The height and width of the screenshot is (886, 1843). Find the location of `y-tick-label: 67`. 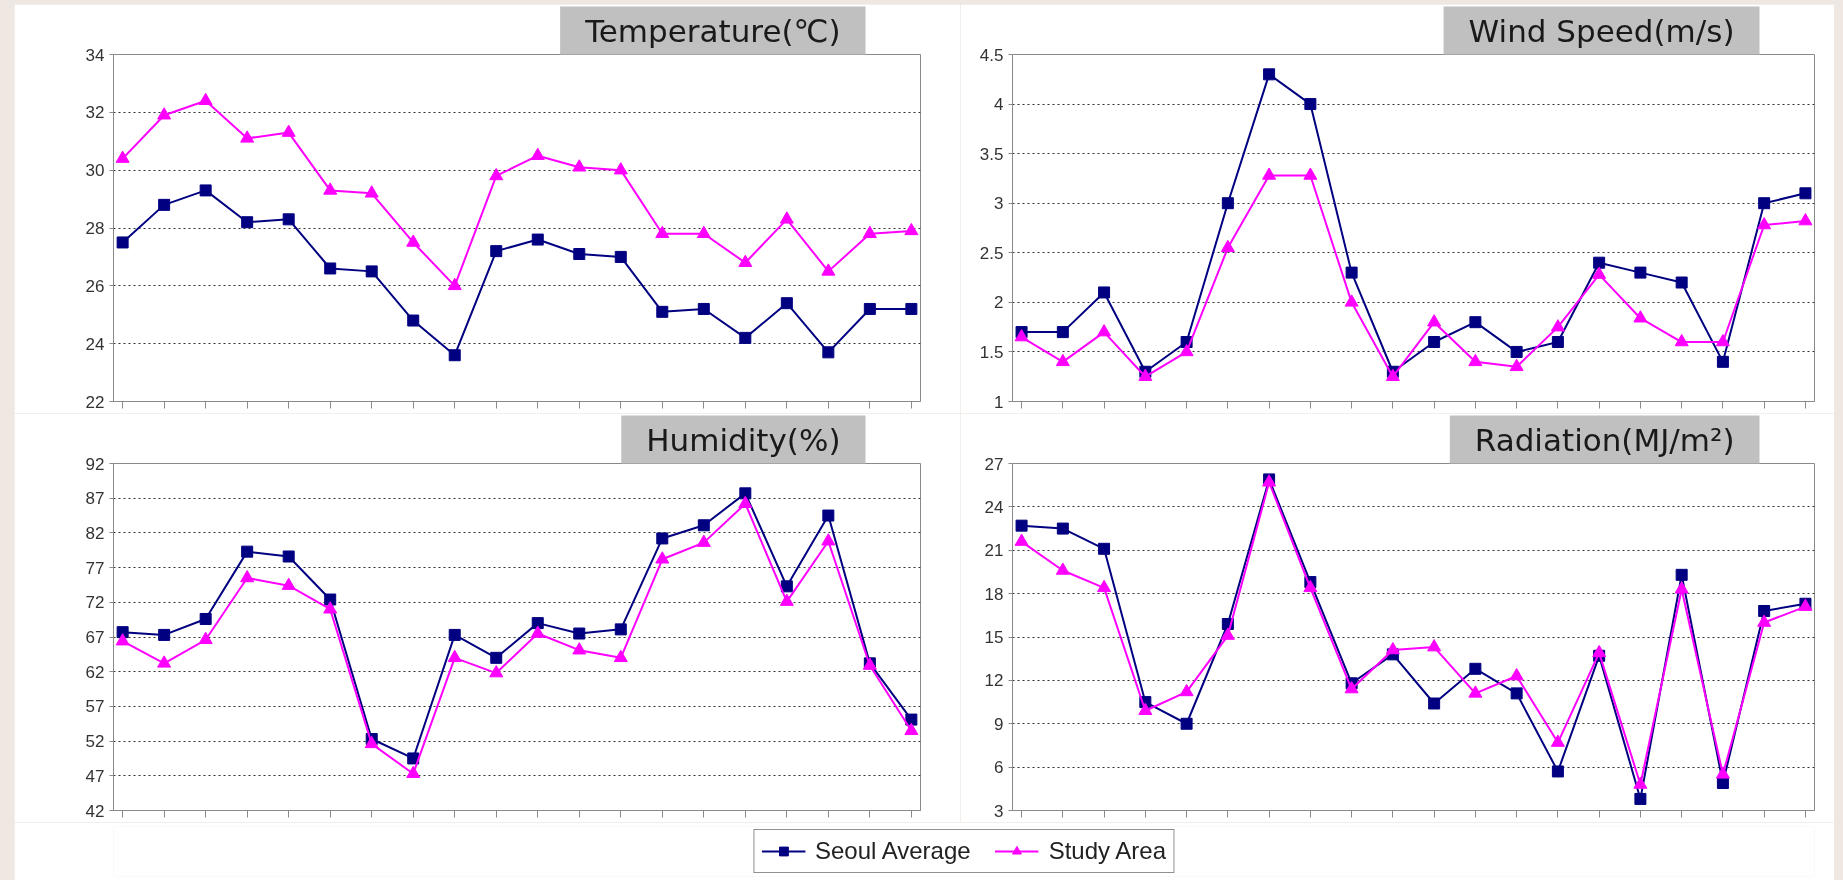

y-tick-label: 67 is located at coordinates (95, 637).